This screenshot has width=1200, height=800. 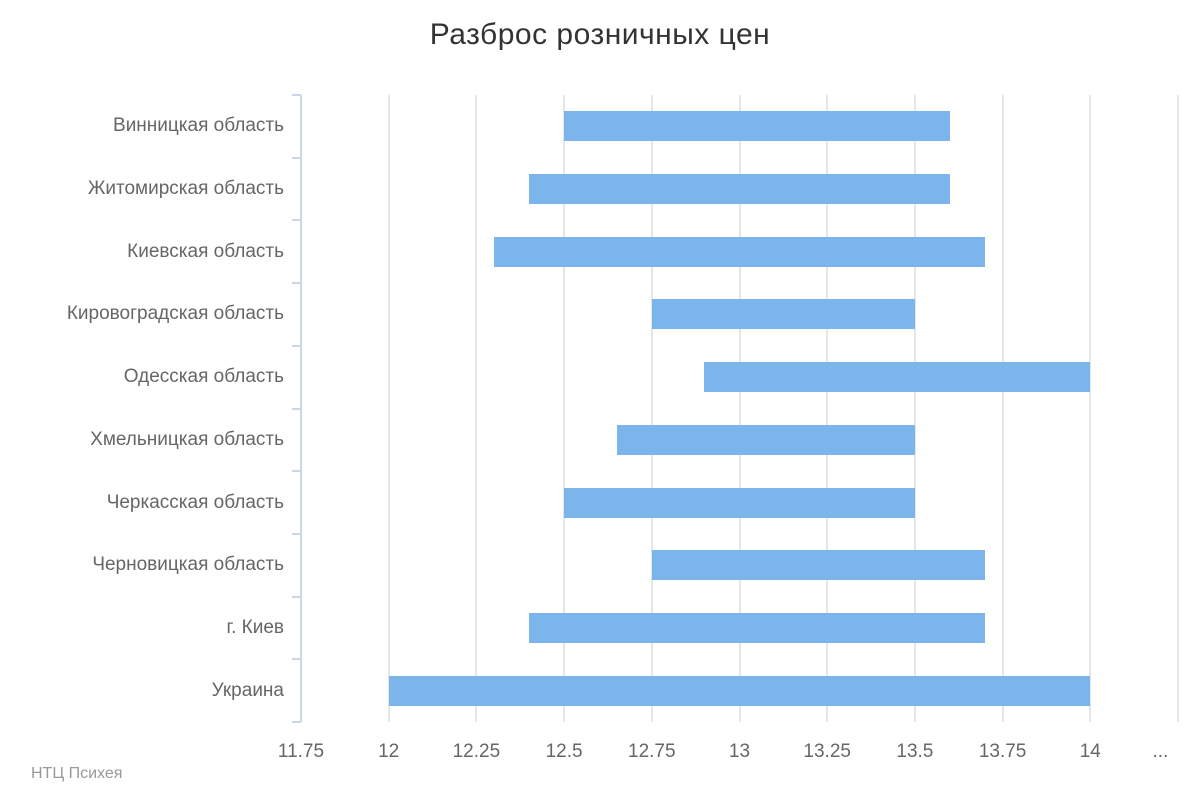 What do you see at coordinates (77, 773) in the screenshot?
I see `credits-label: НТЦ Психея` at bounding box center [77, 773].